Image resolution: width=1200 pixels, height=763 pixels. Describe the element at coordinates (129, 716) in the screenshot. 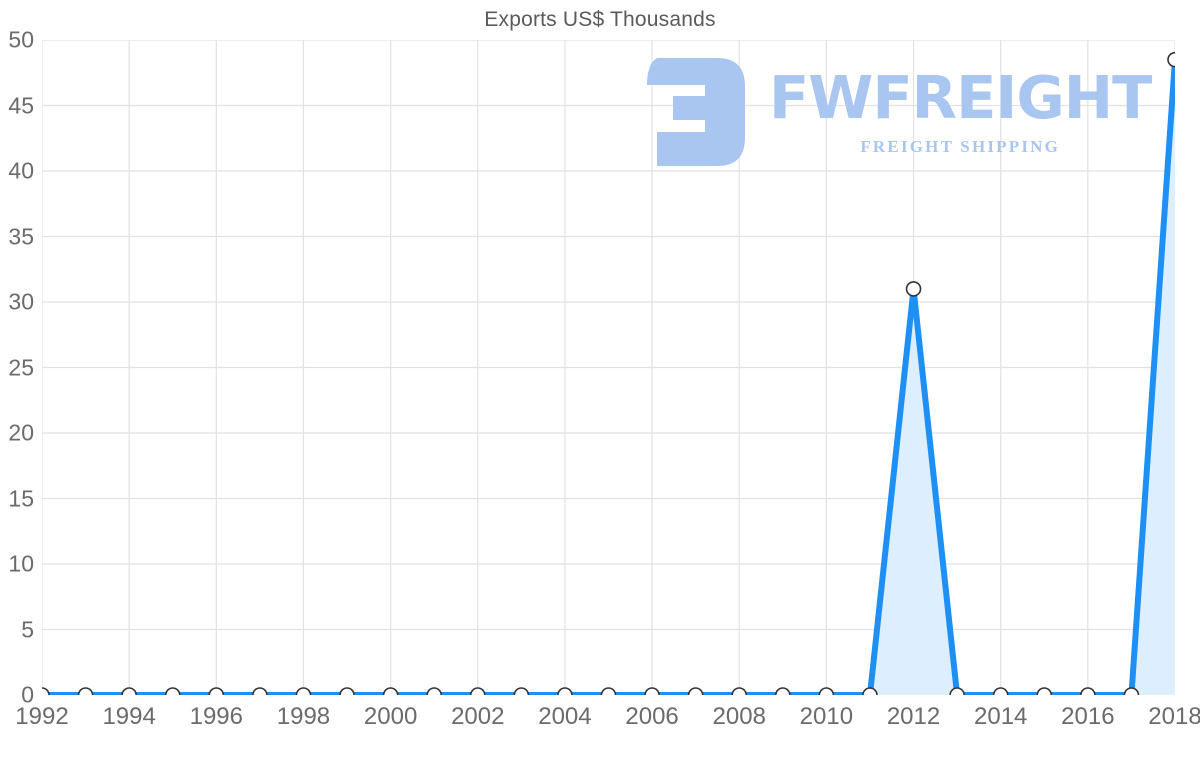

I see `x-tick-label: 1994` at that location.